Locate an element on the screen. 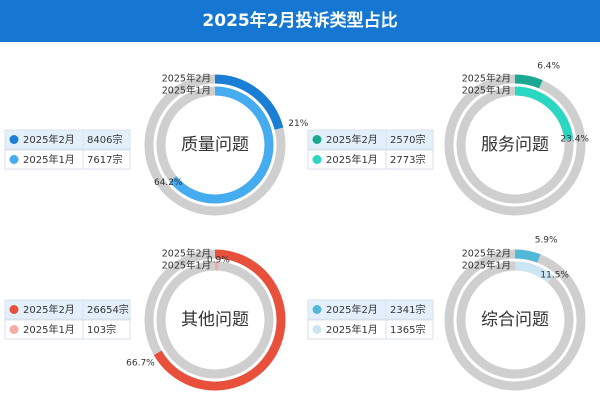 This screenshot has height=402, width=600. table-count: 2341宗 is located at coordinates (407, 309).